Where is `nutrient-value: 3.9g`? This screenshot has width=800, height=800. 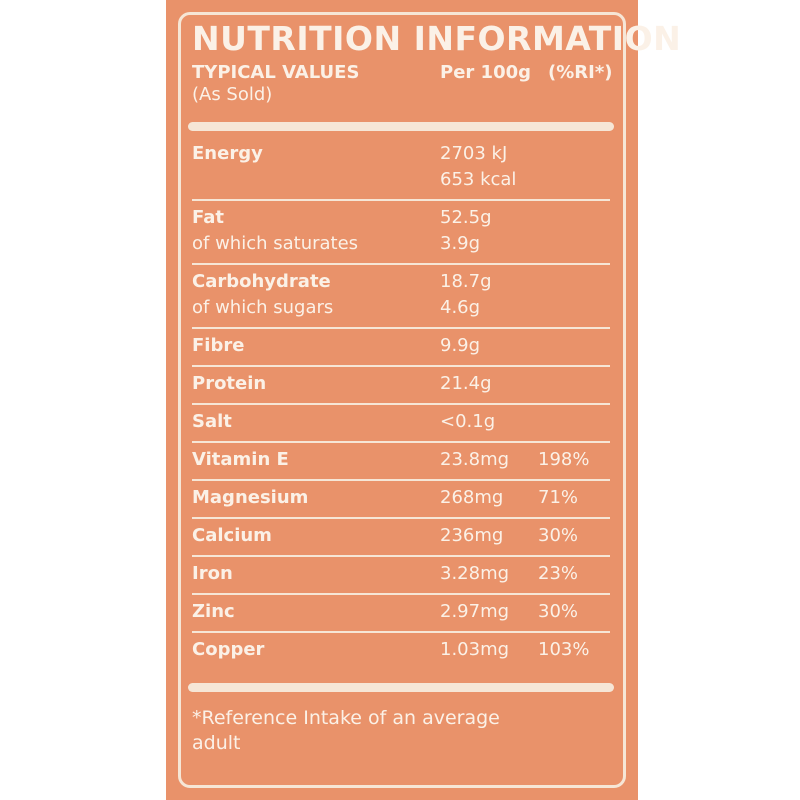 nutrient-value: 3.9g is located at coordinates (460, 243).